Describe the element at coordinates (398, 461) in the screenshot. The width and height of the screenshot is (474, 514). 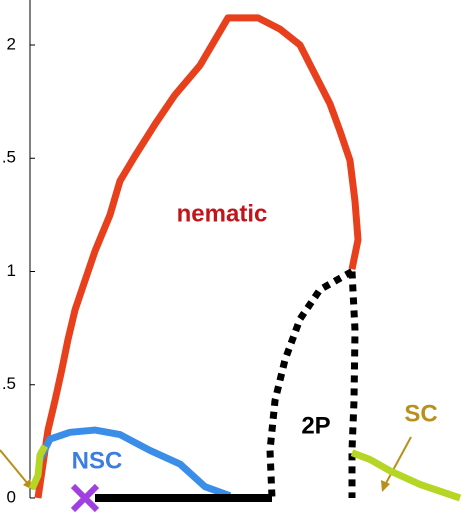
I see `sc-arrow` at that location.